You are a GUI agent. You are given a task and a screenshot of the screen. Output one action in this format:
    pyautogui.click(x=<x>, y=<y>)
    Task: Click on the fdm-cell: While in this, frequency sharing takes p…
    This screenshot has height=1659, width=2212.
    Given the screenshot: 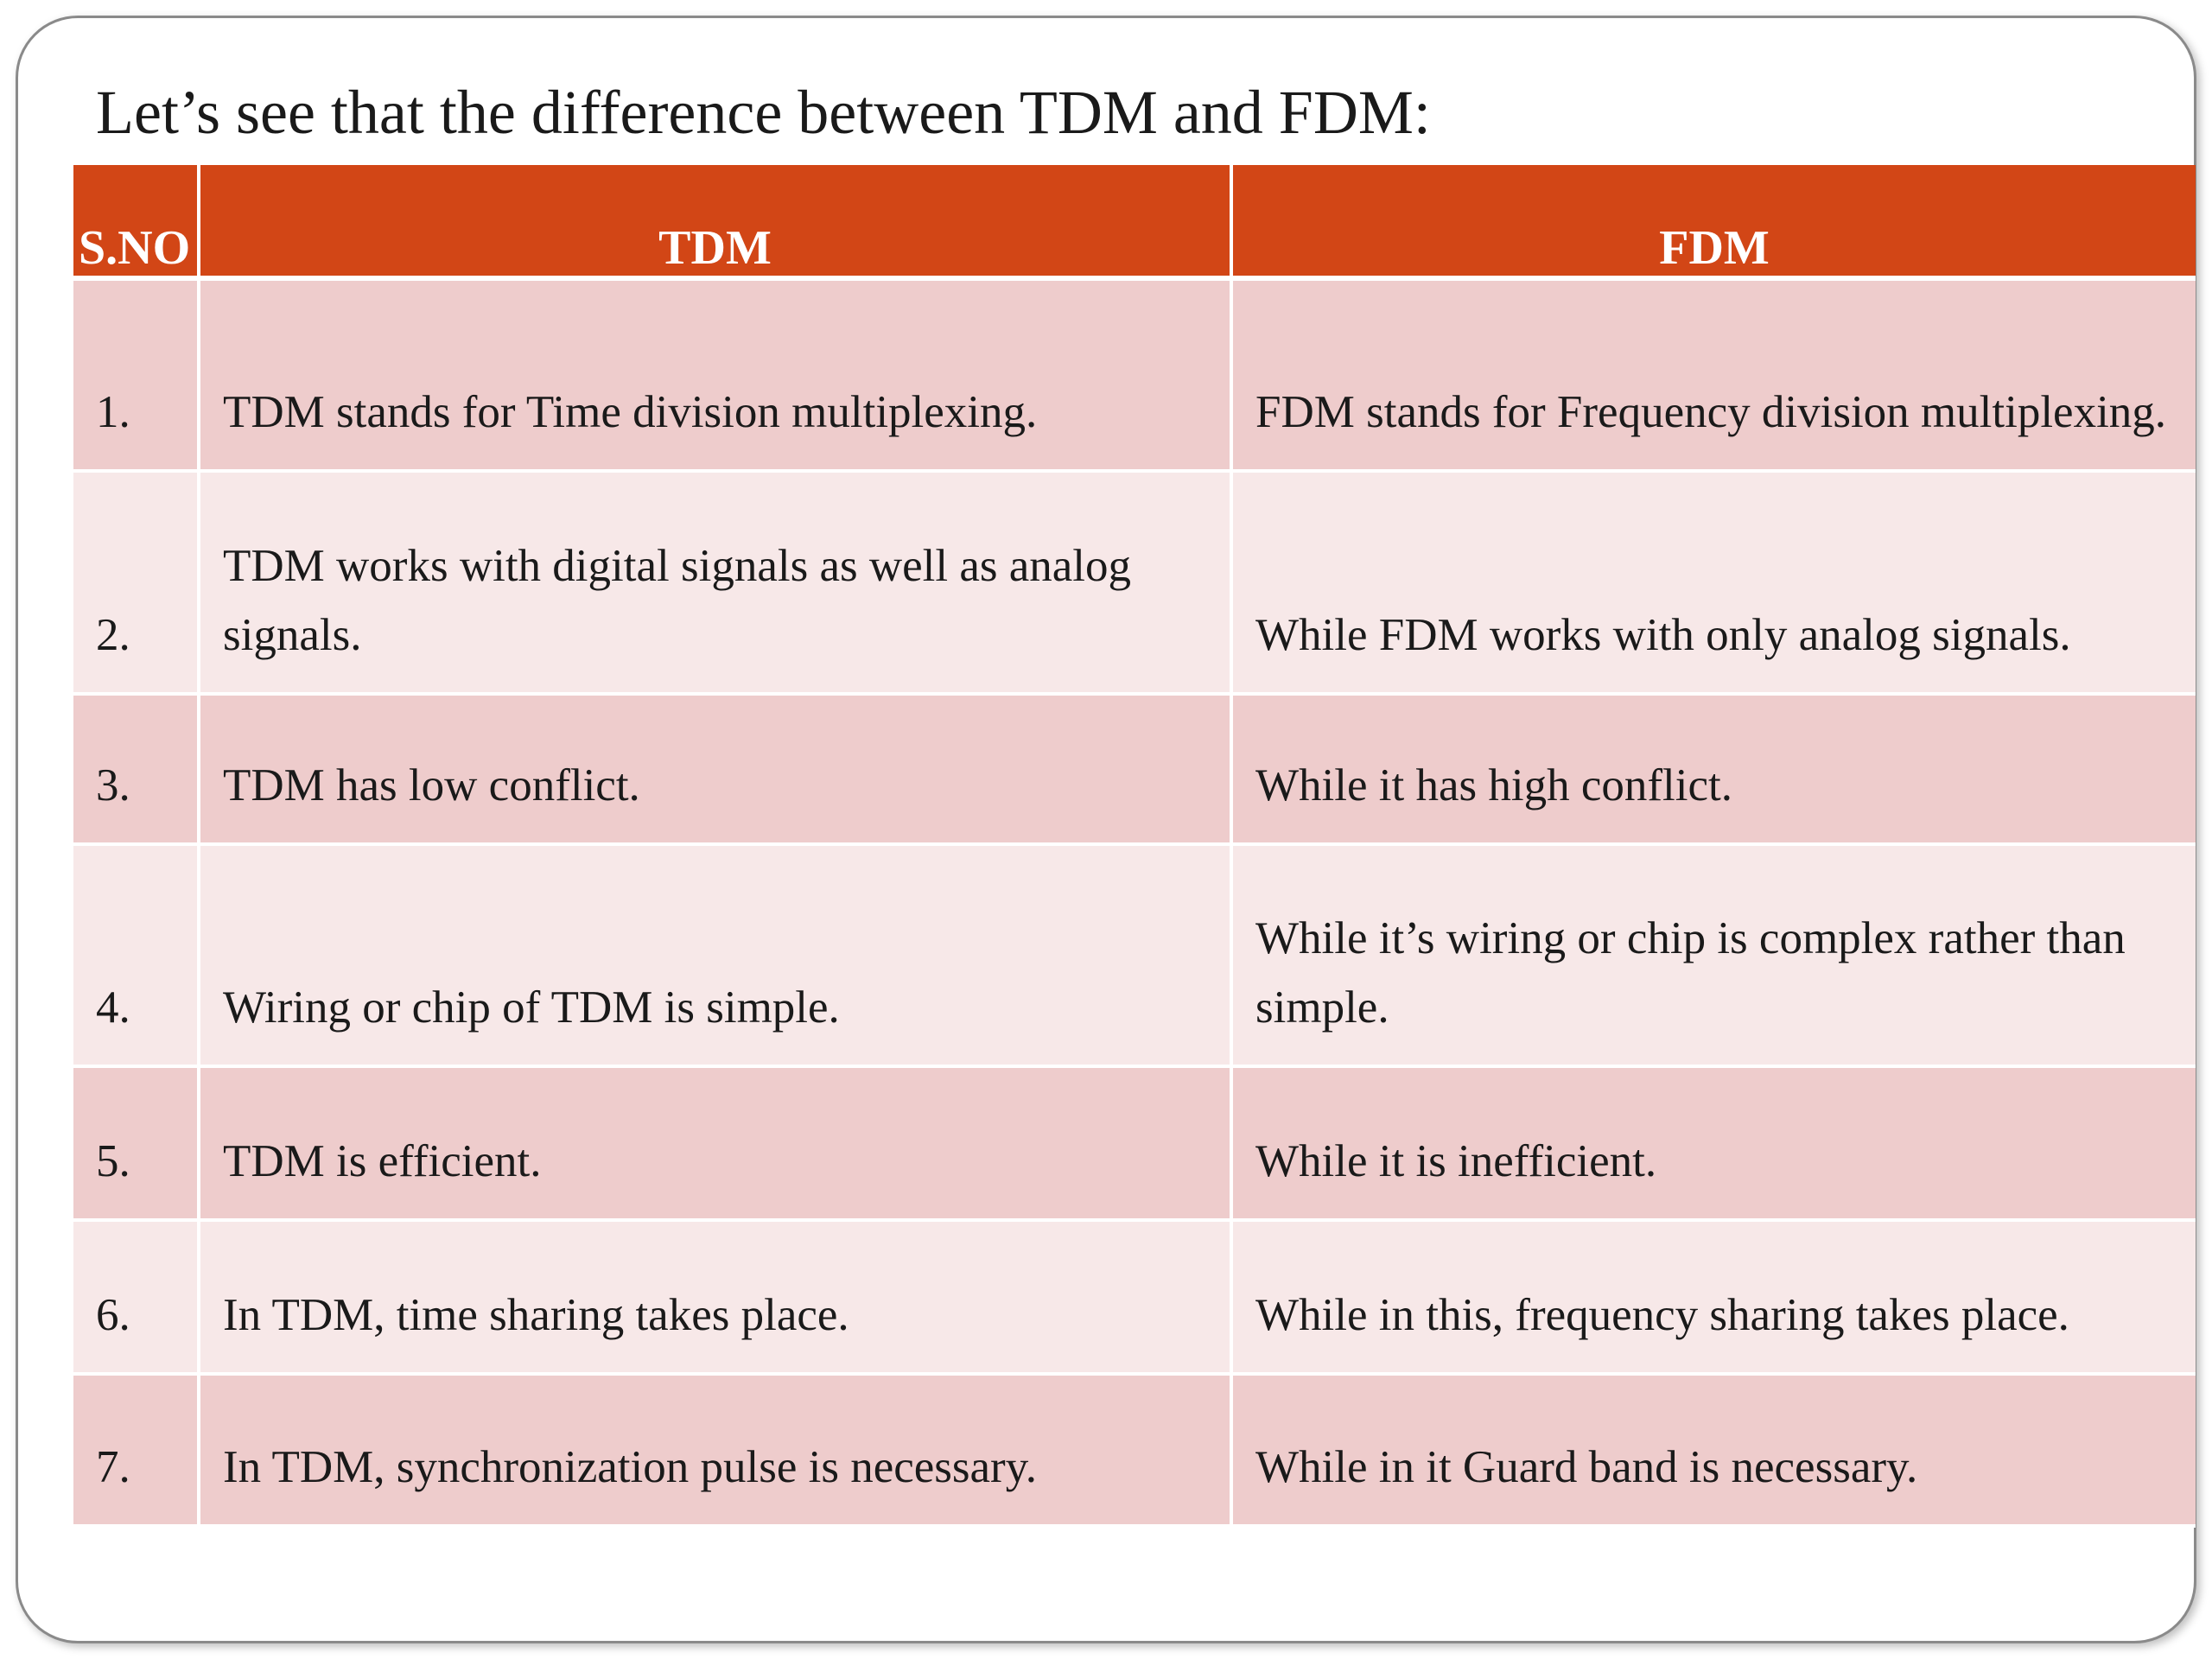 What is the action you would take?
    pyautogui.click(x=1714, y=1299)
    